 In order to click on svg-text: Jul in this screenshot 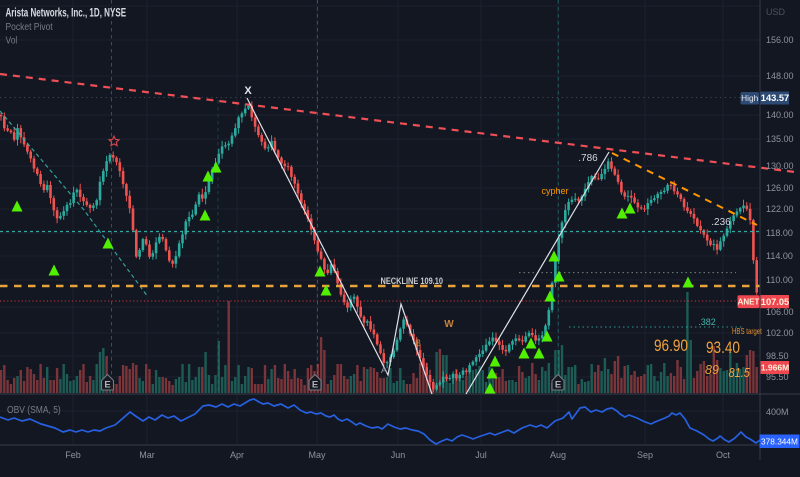, I will do `click(481, 455)`.